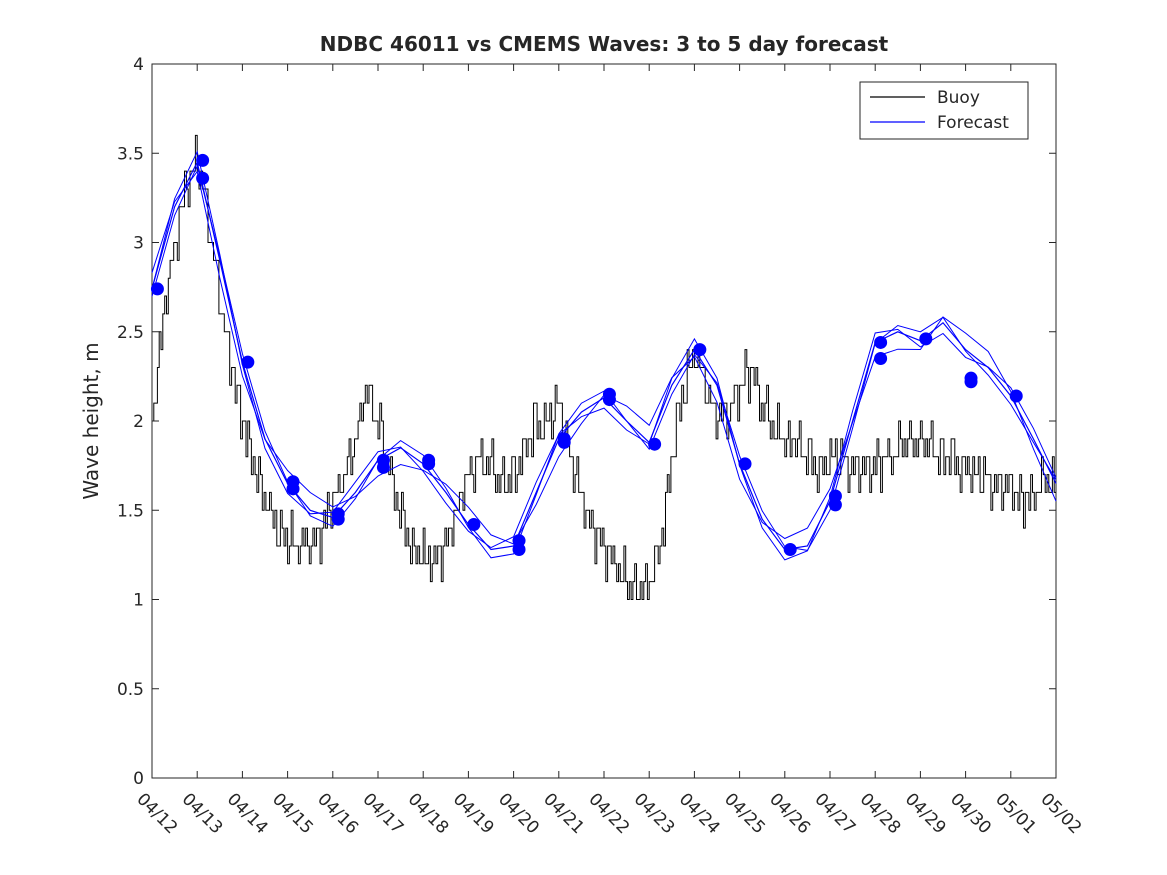 The height and width of the screenshot is (875, 1167). Describe the element at coordinates (958, 98) in the screenshot. I see `legend-label-buoy: Buoy` at that location.